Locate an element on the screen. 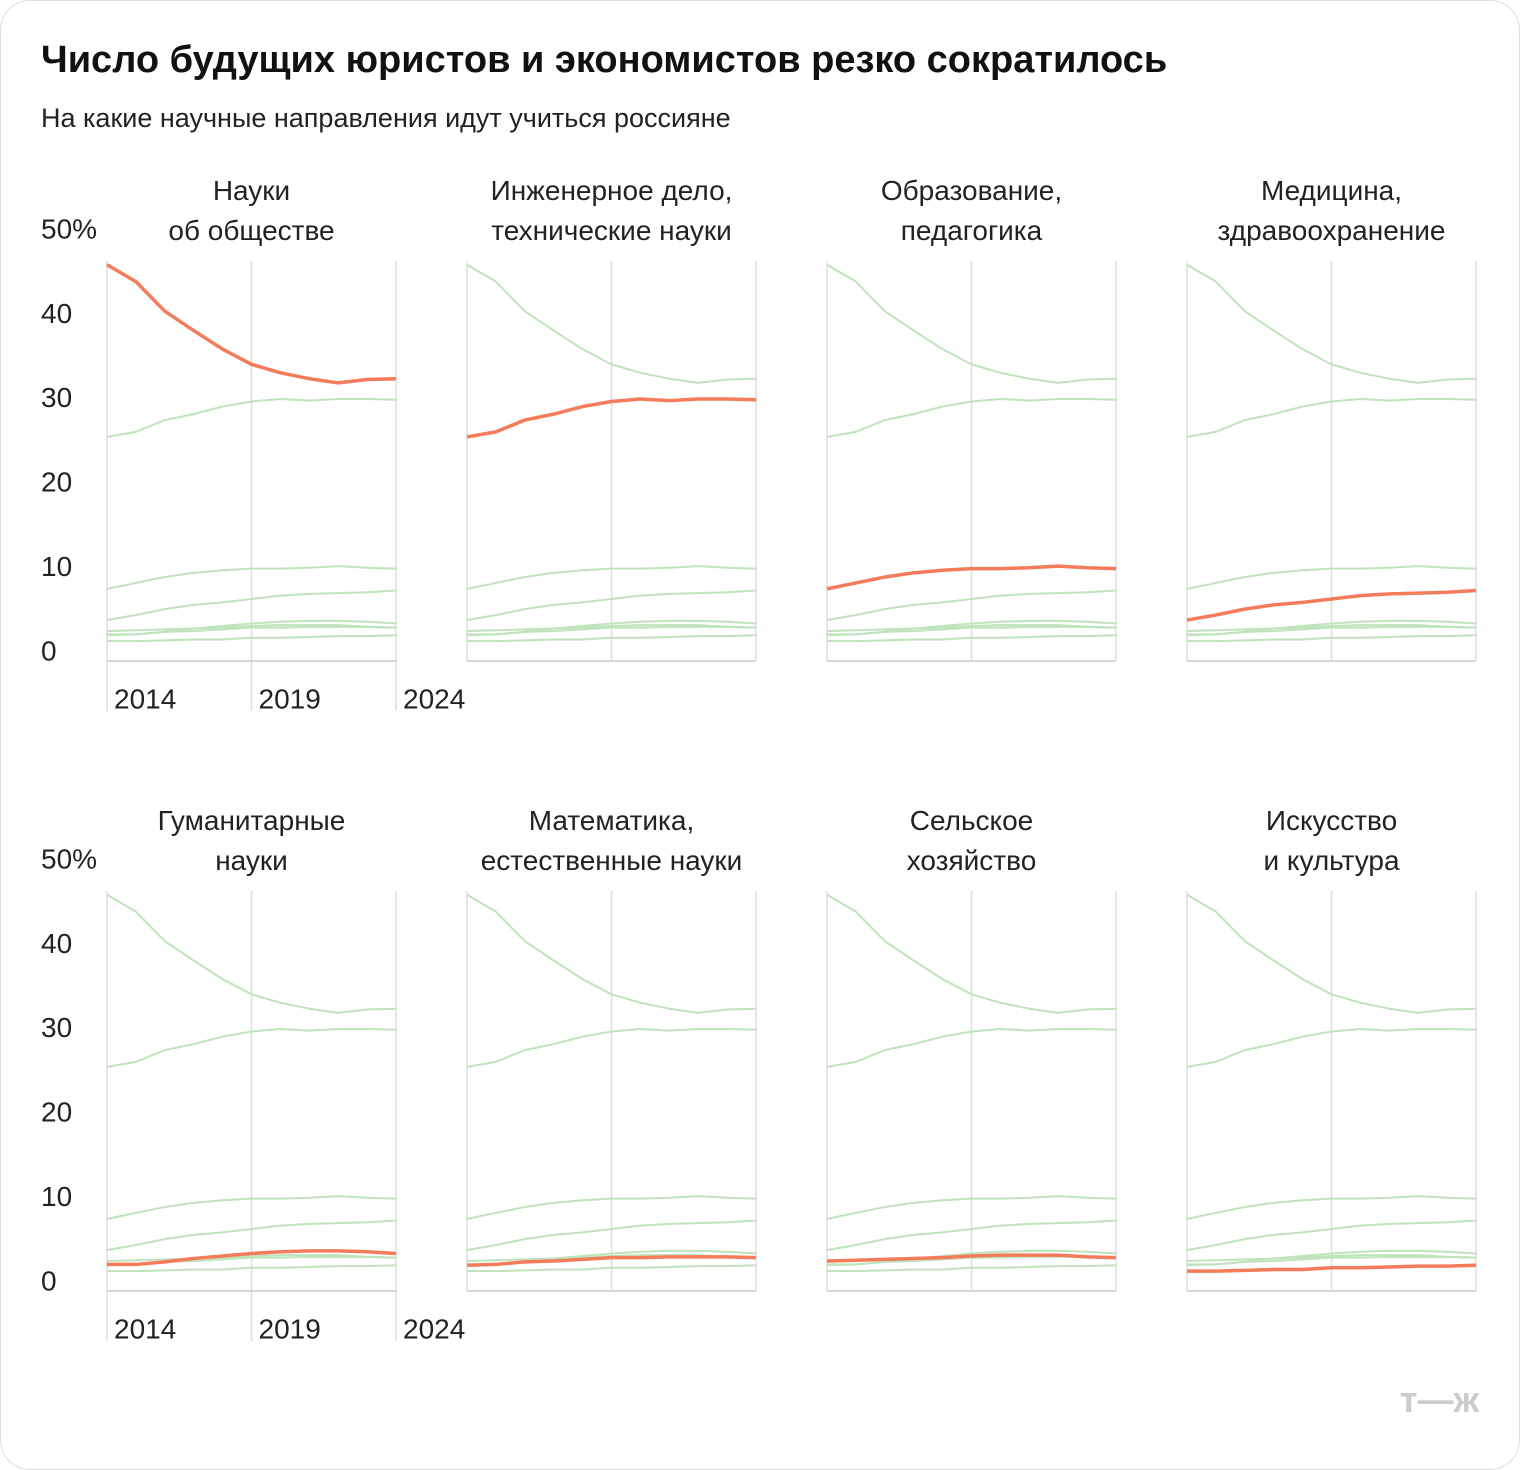 The image size is (1520, 1470). panel-title: Математика, естественные науки is located at coordinates (611, 840).